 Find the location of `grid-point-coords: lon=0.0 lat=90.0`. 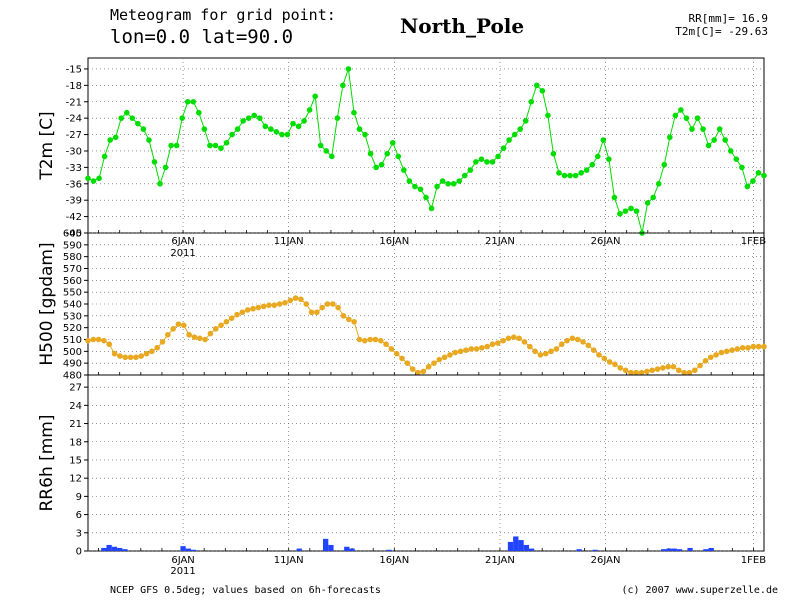

grid-point-coords: lon=0.0 lat=90.0 is located at coordinates (202, 37).